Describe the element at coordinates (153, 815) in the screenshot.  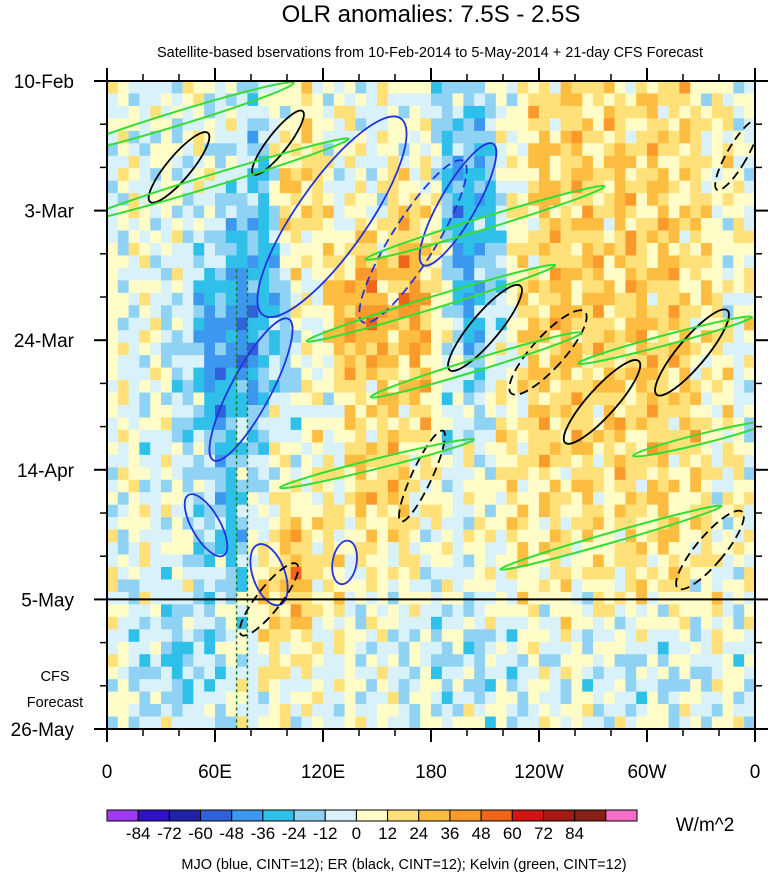
I see `colorbar-swatch` at that location.